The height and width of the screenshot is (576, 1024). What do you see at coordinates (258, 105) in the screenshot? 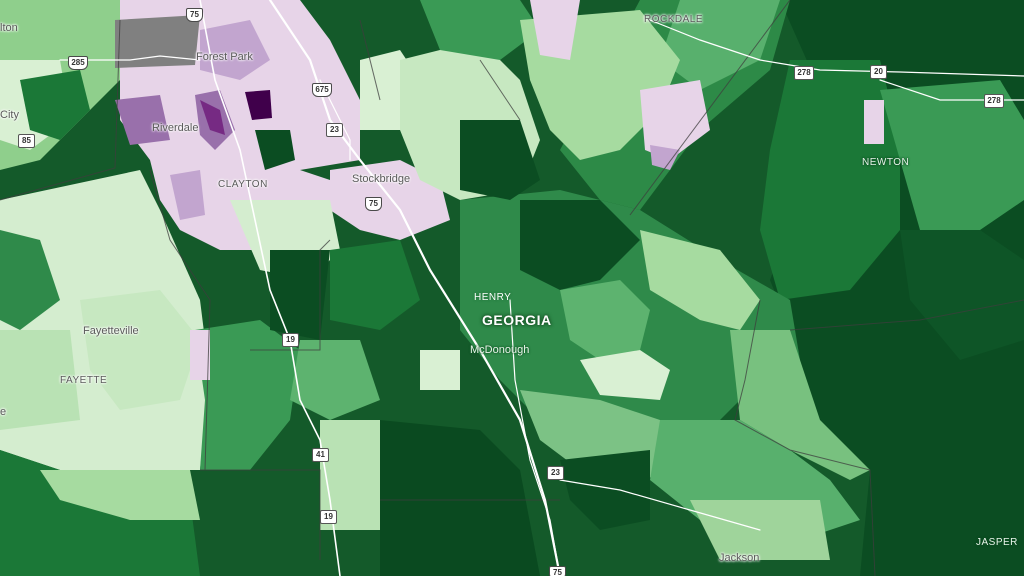
I see `region-clayton-darkest` at bounding box center [258, 105].